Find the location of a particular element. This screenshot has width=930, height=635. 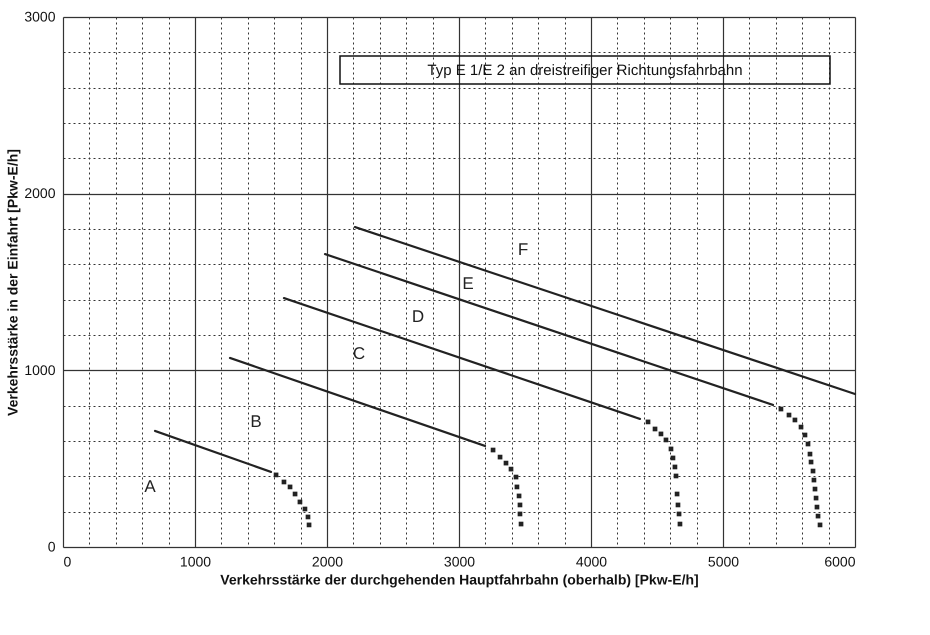

x-tick-label: 1000 is located at coordinates (196, 562).